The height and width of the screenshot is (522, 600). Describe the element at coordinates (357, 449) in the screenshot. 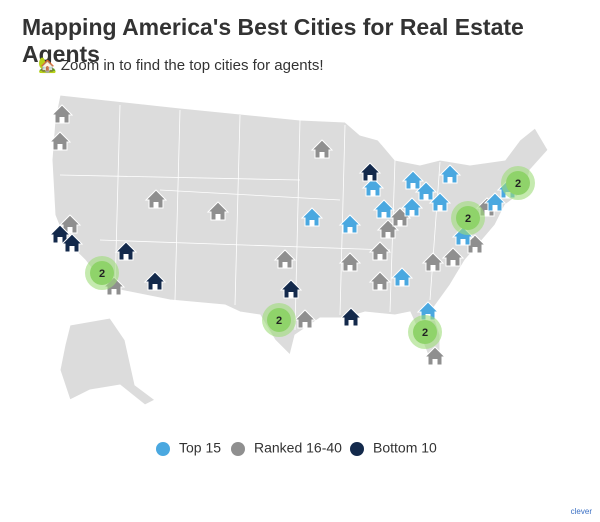

I see `legend-swatch` at that location.